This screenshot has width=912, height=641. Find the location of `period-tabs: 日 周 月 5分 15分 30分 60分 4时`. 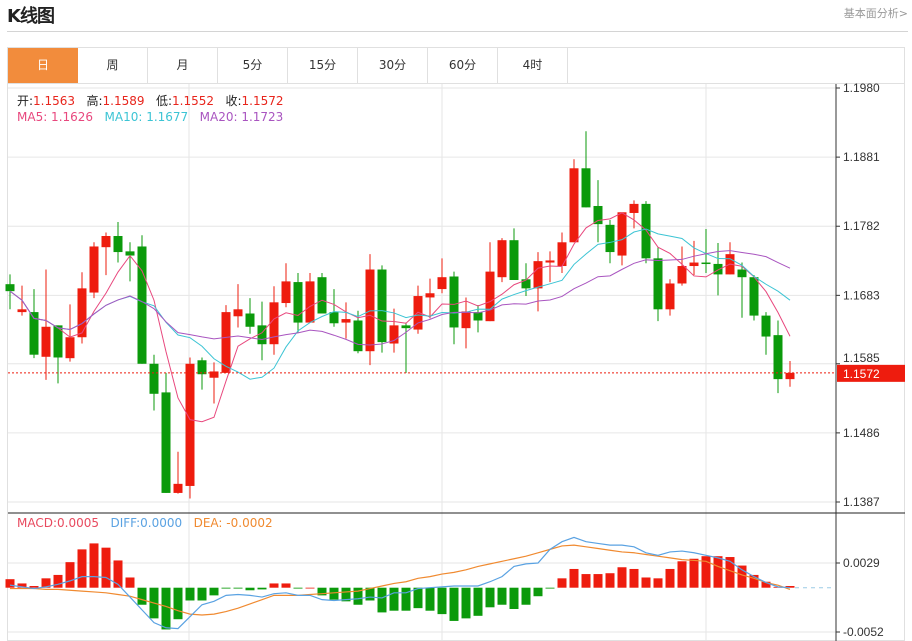

period-tabs: 日 周 月 5分 15分 30分 60分 4时 is located at coordinates (456, 65).